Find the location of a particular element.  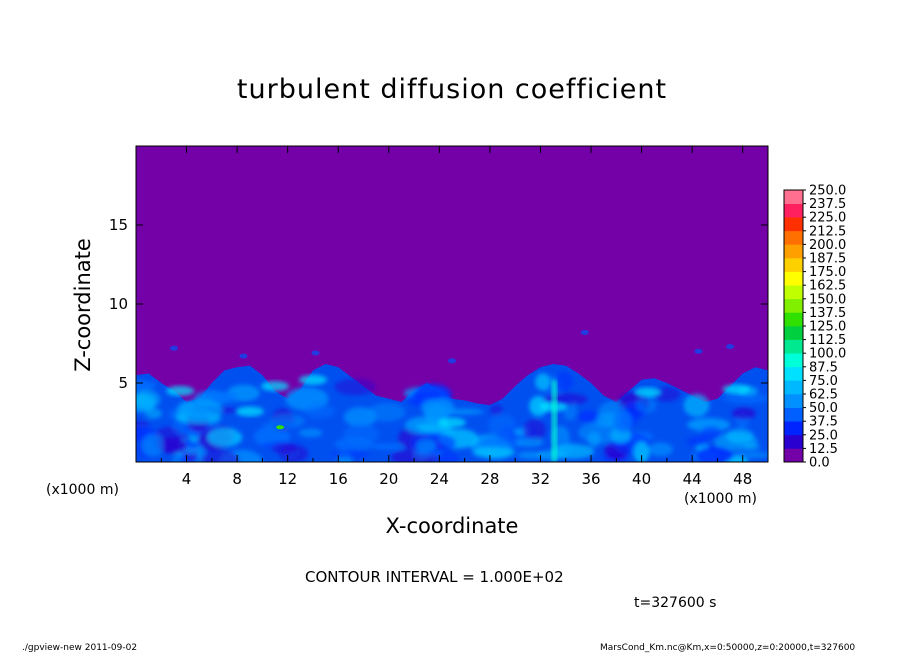

y-tick-label: 10 is located at coordinates (118, 304).